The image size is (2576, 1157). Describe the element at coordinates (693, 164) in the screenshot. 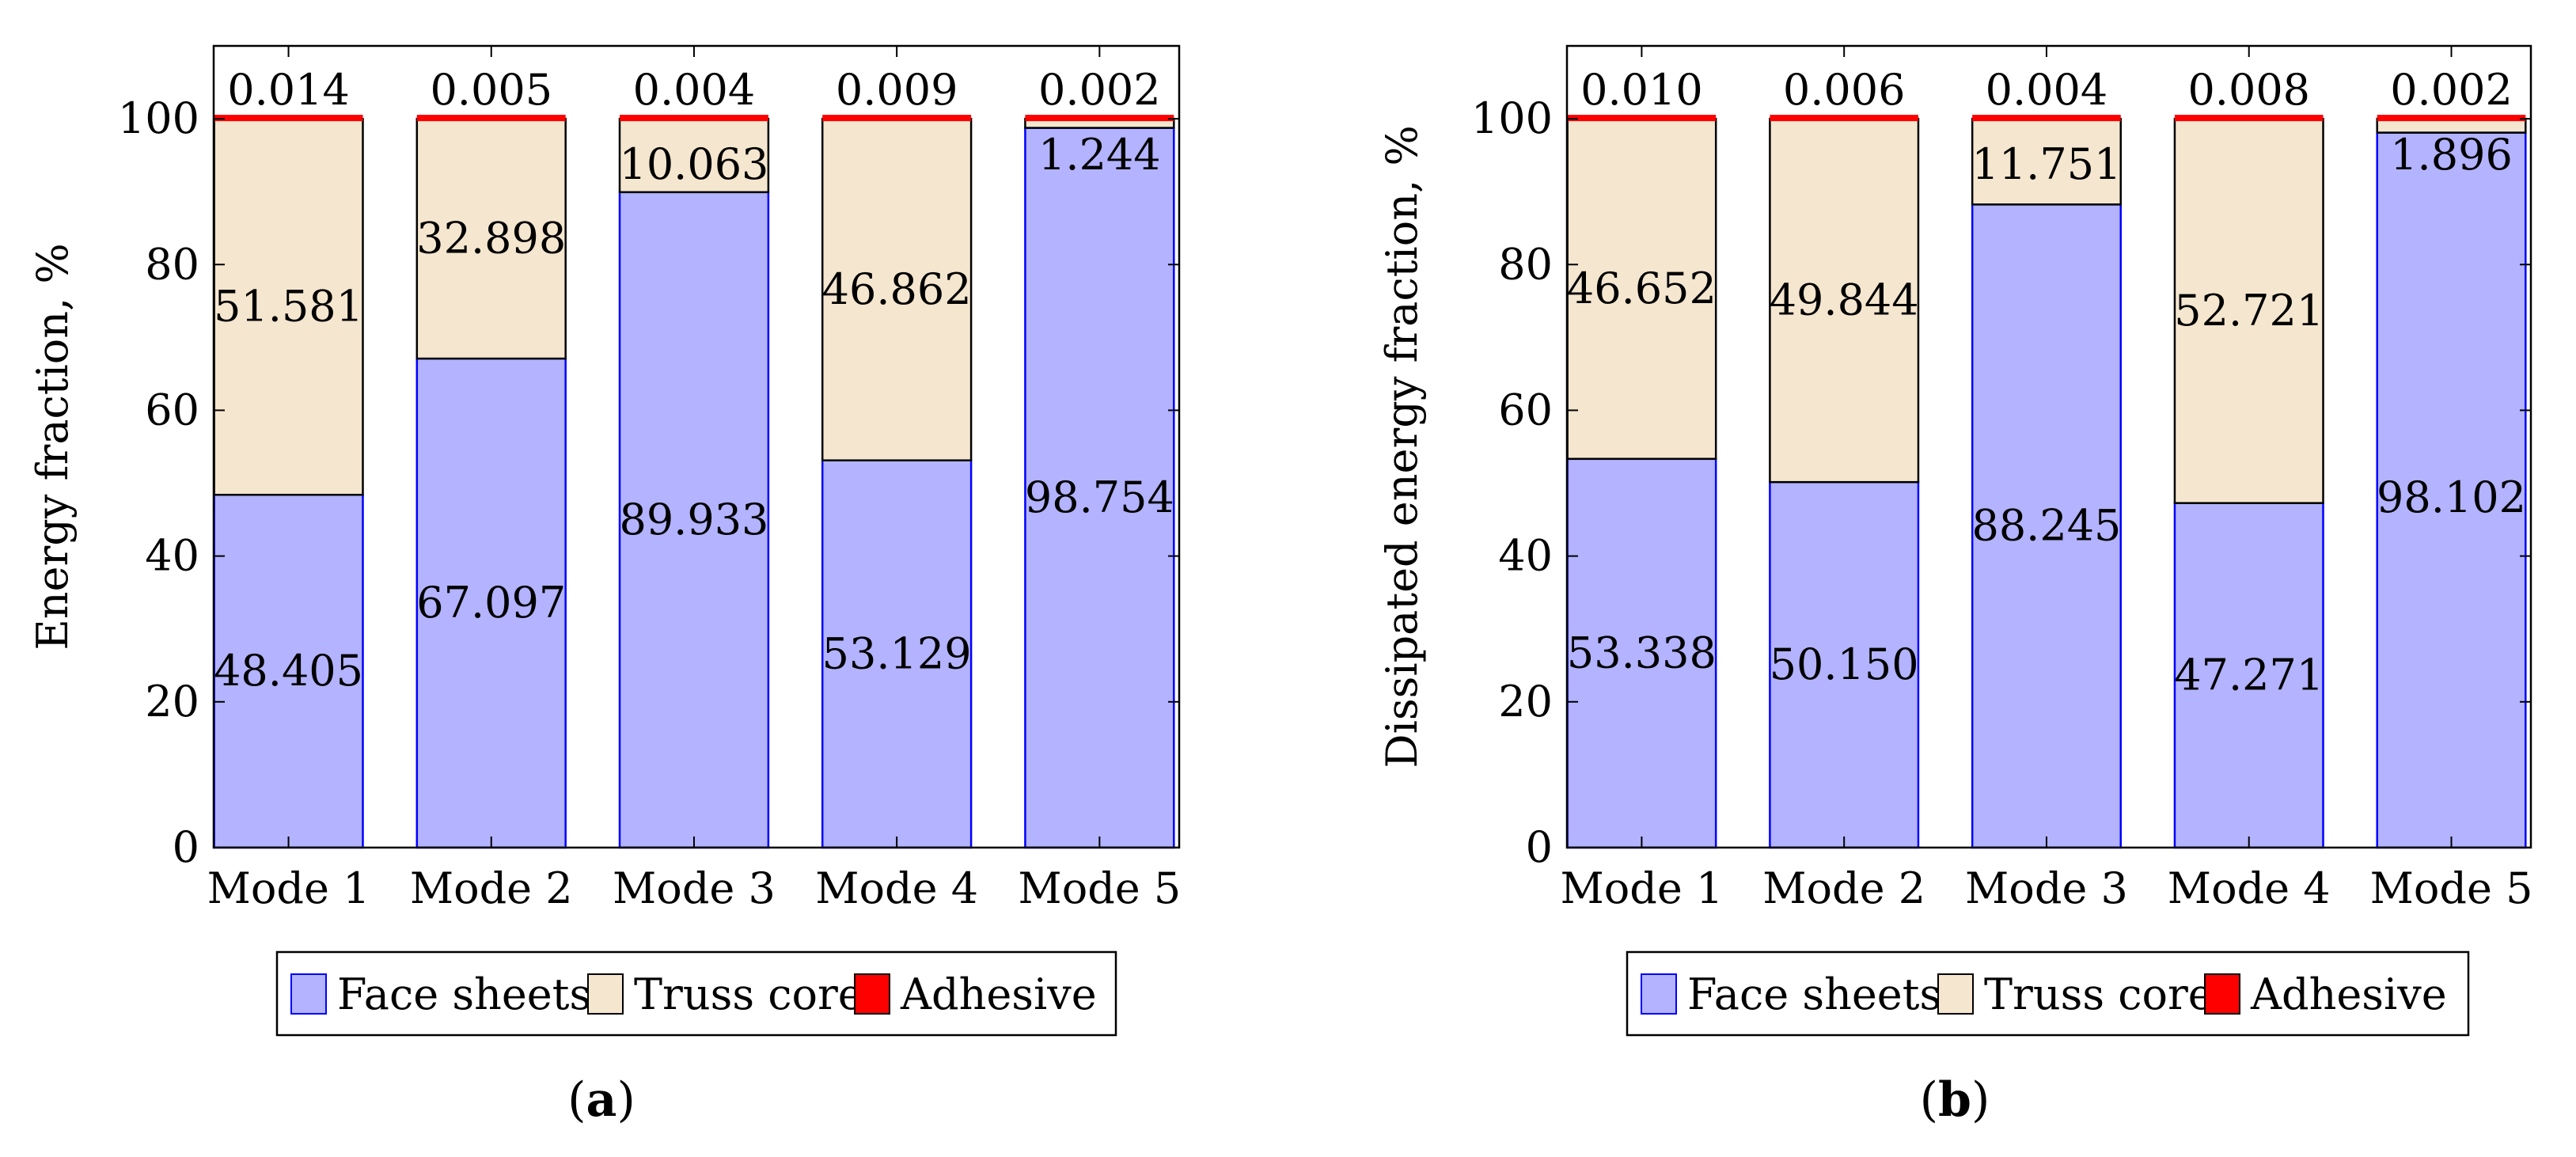

I see `truss-core-value-label: 10.063` at that location.